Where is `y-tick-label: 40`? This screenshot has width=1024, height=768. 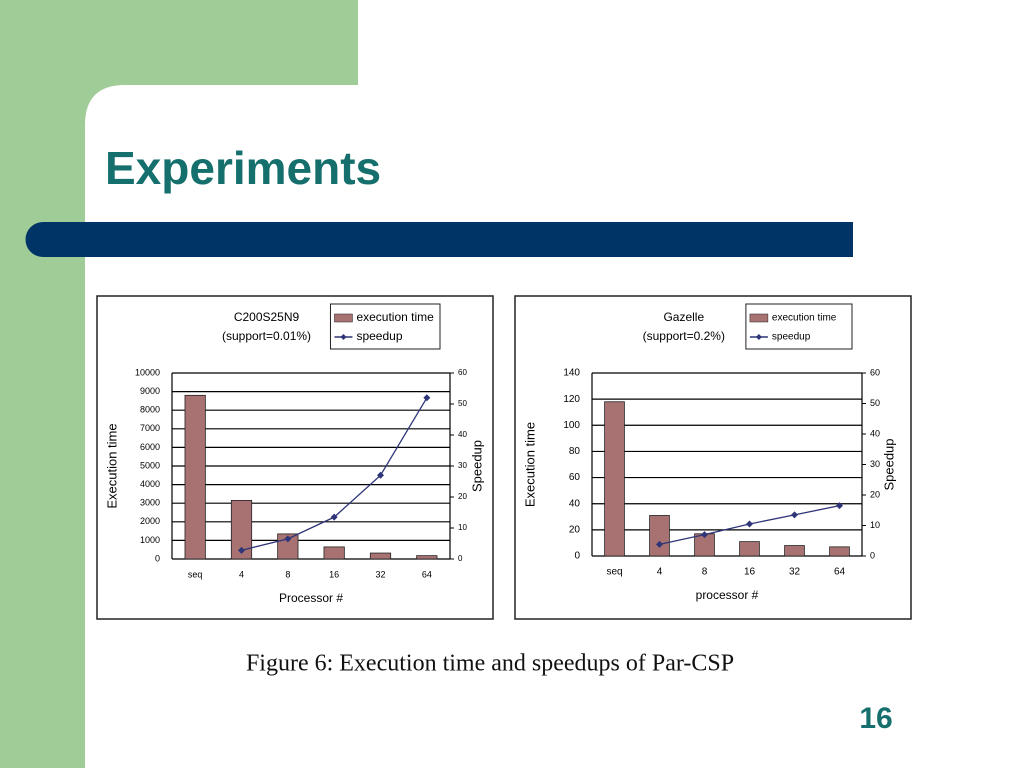 y-tick-label: 40 is located at coordinates (575, 503).